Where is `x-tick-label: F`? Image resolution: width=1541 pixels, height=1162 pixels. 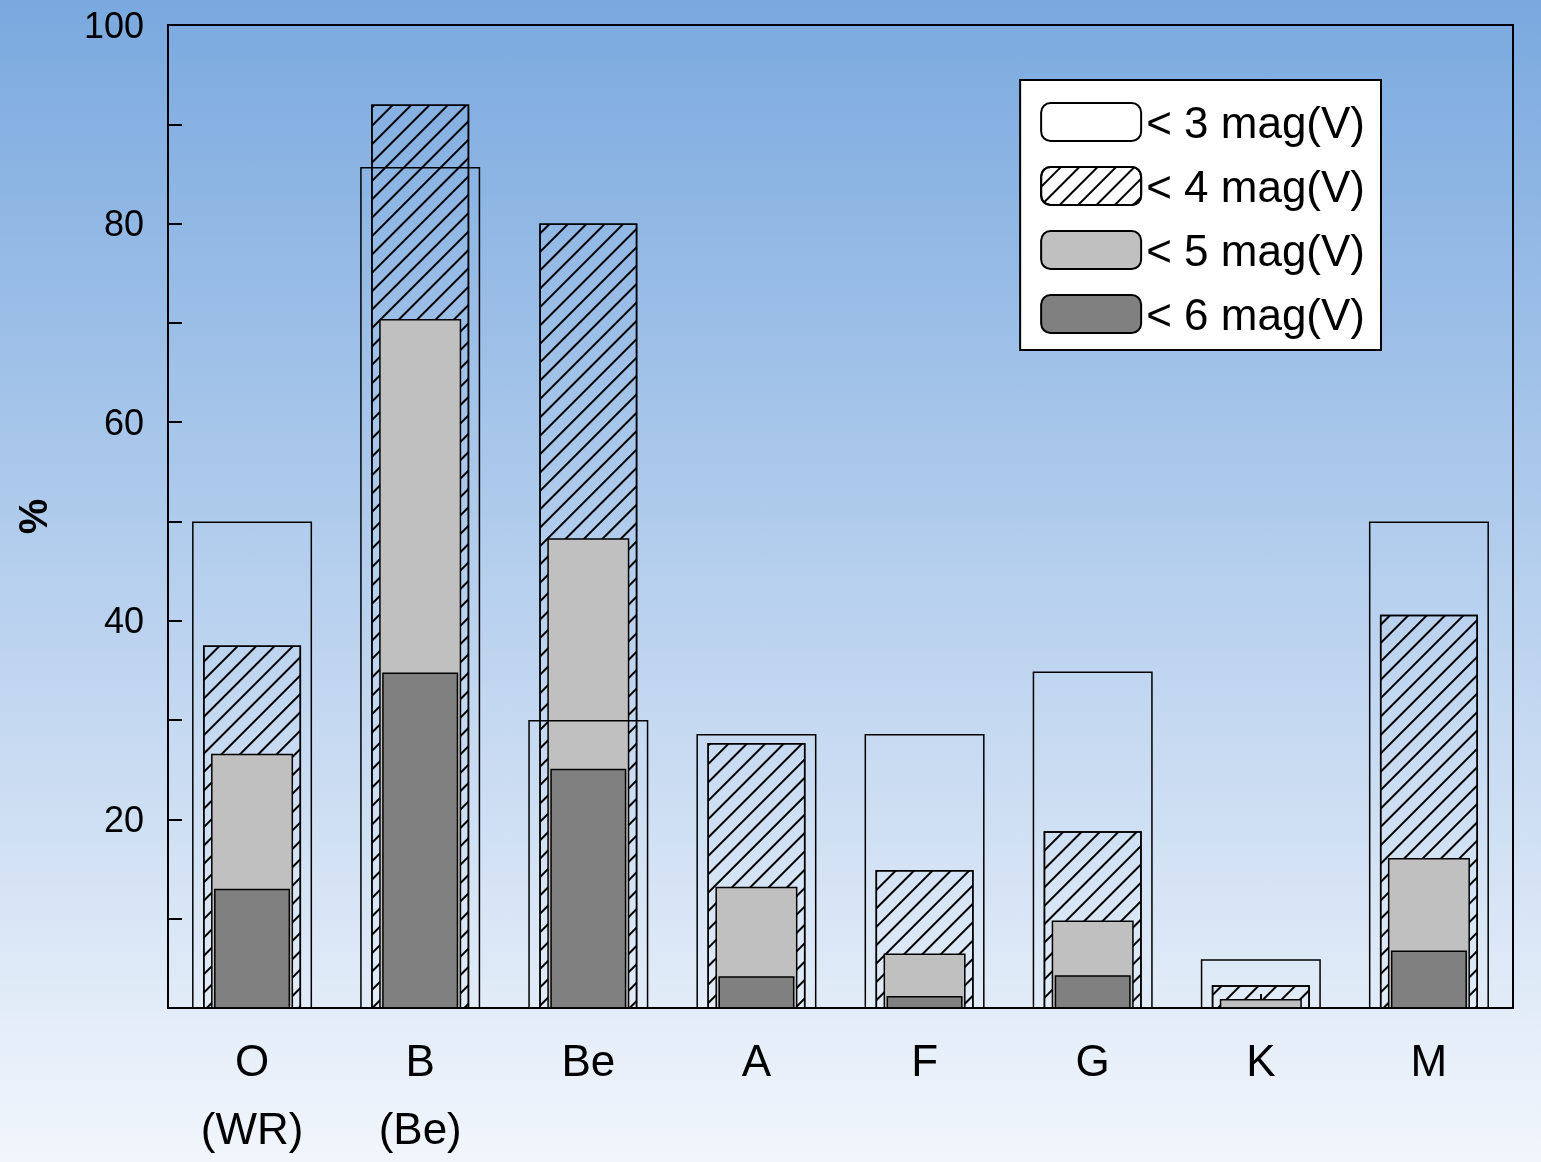
x-tick-label: F is located at coordinates (925, 1060).